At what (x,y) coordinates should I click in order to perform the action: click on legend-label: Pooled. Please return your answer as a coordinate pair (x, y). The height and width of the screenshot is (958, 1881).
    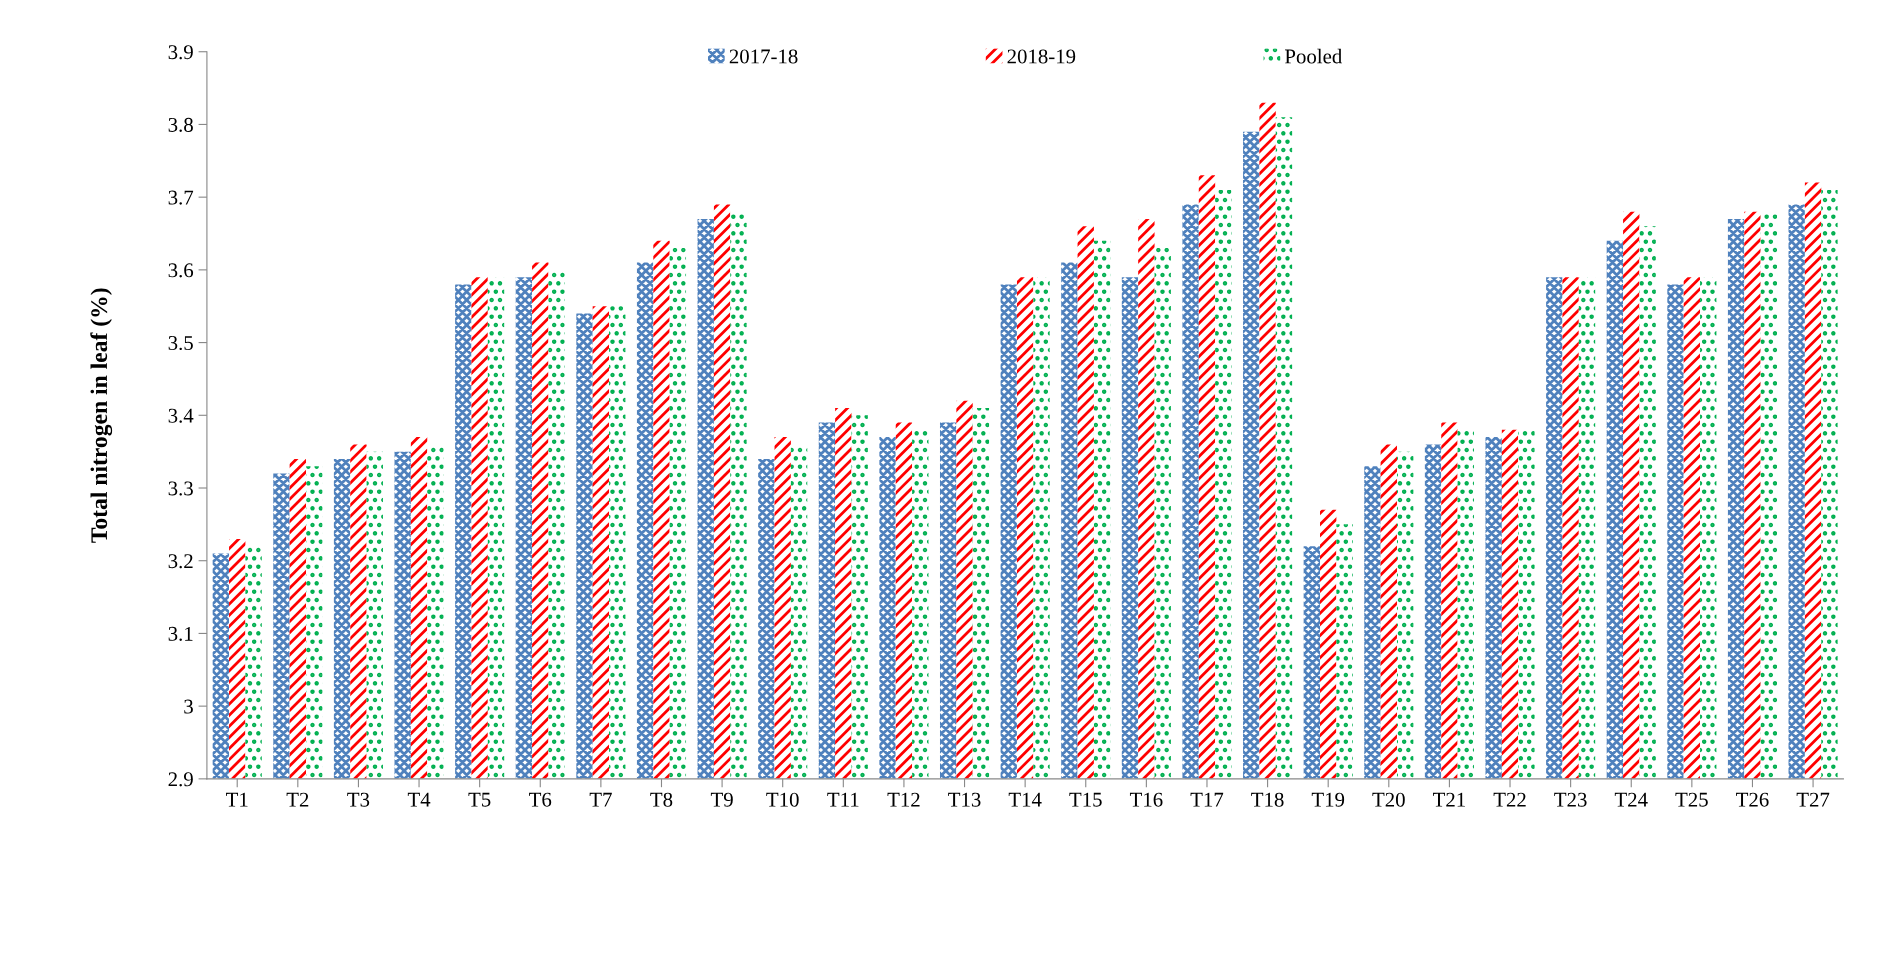
    Looking at the image, I should click on (1314, 56).